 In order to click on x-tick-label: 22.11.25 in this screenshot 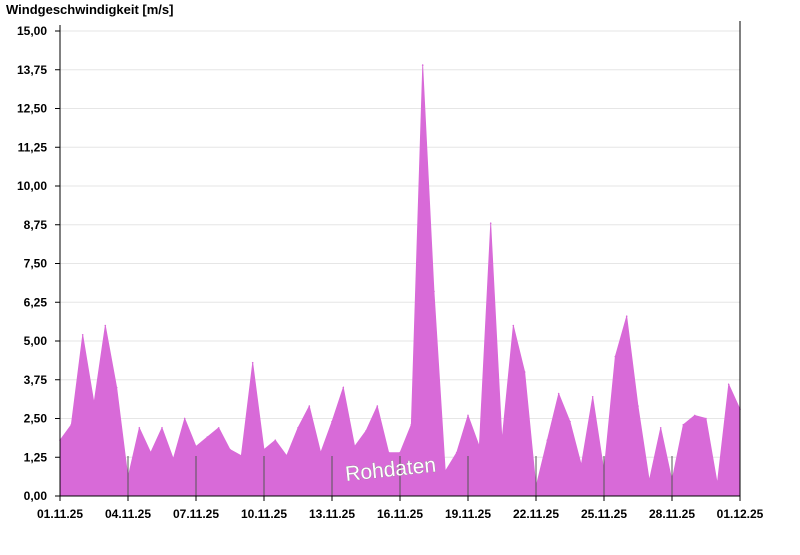, I will do `click(536, 514)`.